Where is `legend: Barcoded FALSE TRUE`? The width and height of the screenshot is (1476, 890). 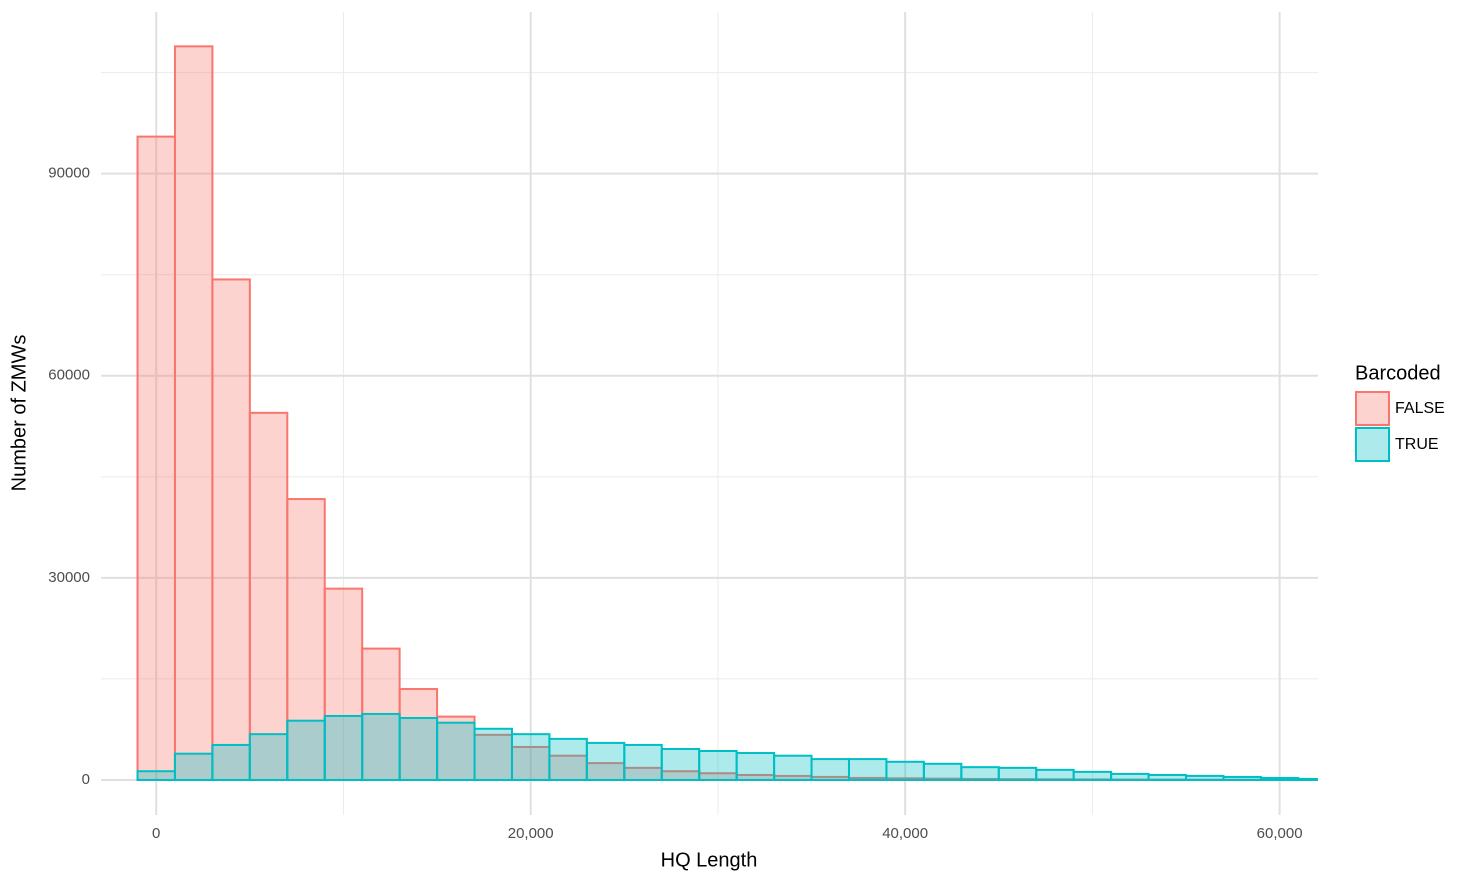
legend: Barcoded FALSE TRUE is located at coordinates (1400, 411).